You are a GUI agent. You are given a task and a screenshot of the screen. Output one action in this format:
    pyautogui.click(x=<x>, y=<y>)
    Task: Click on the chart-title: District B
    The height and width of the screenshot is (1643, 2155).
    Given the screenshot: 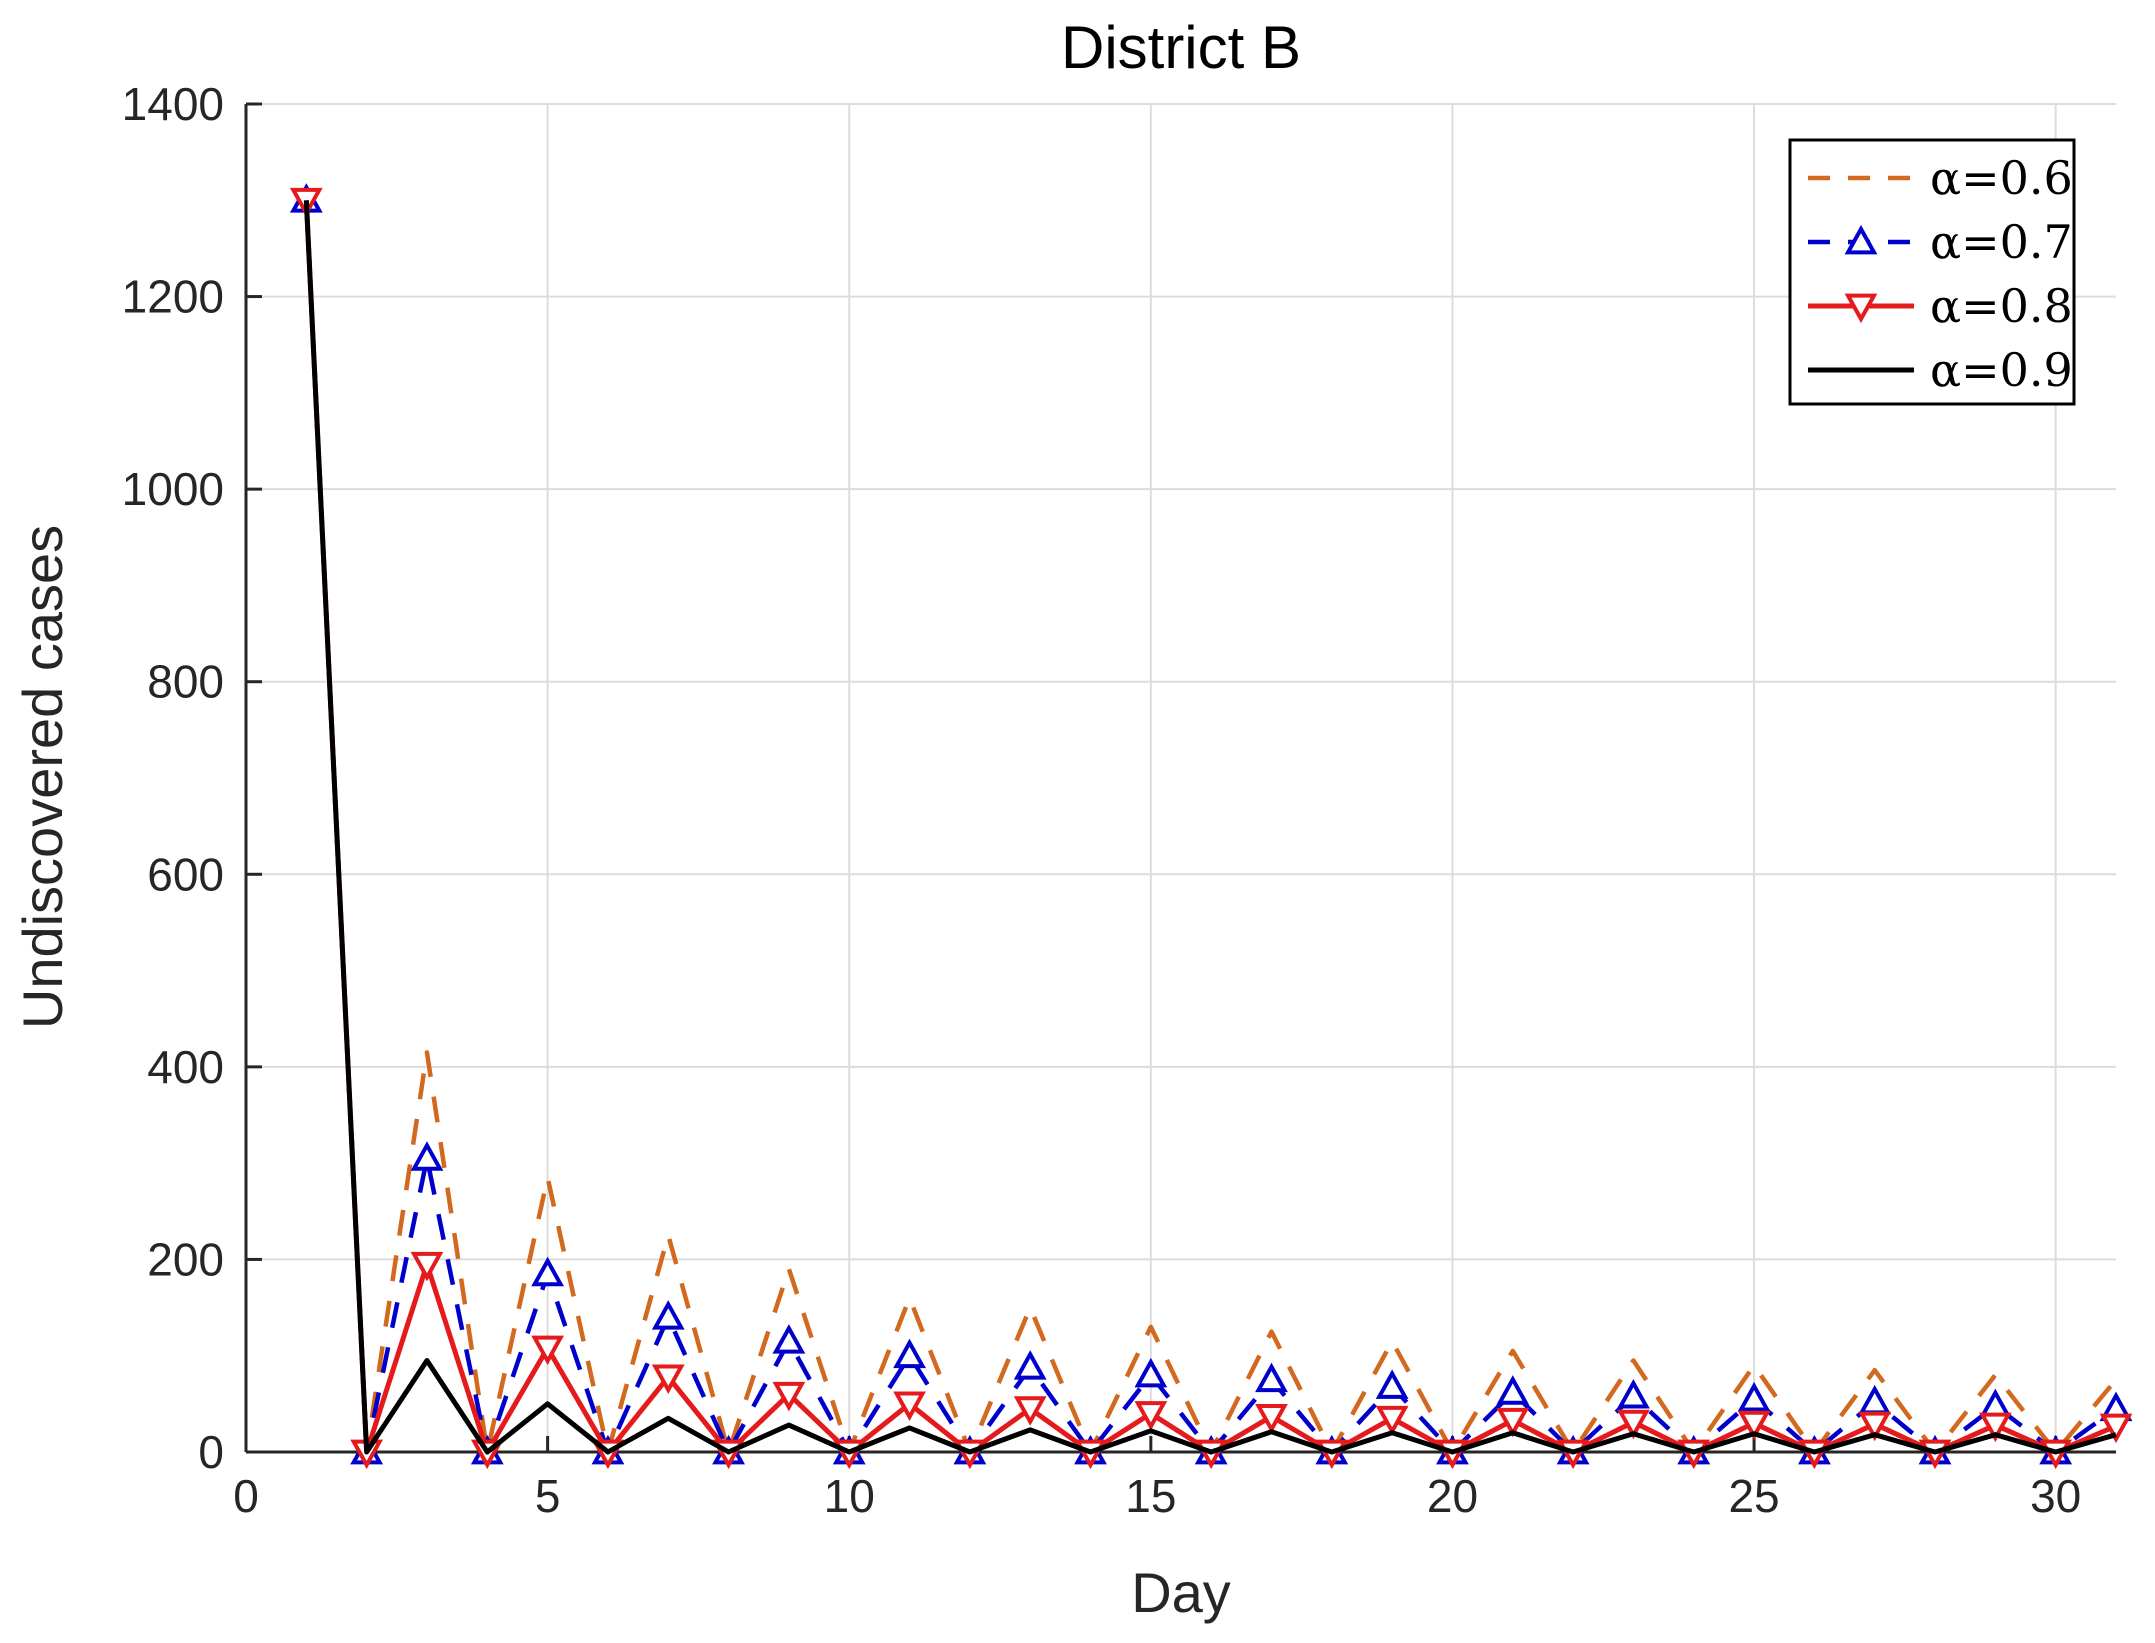 What is the action you would take?
    pyautogui.click(x=1181, y=47)
    